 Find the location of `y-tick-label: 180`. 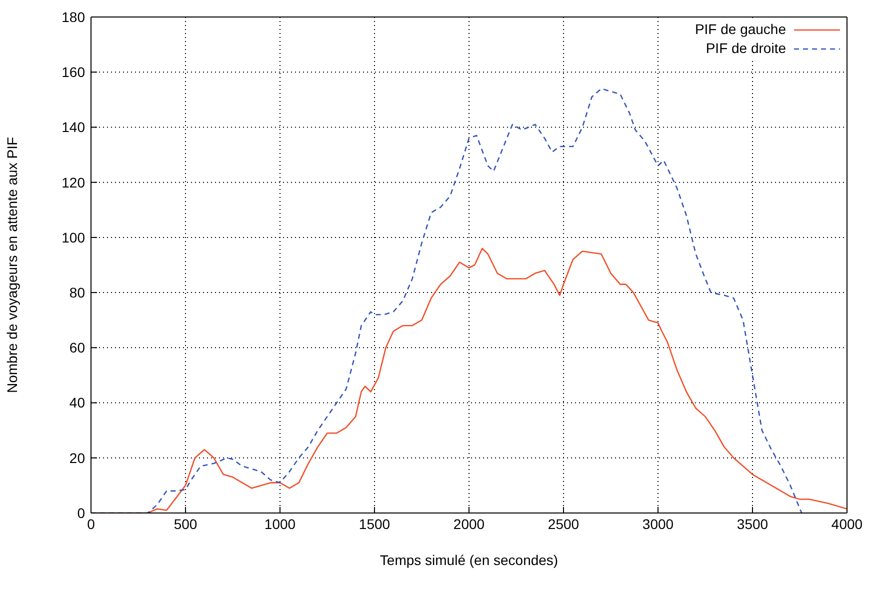

y-tick-label: 180 is located at coordinates (74, 16).